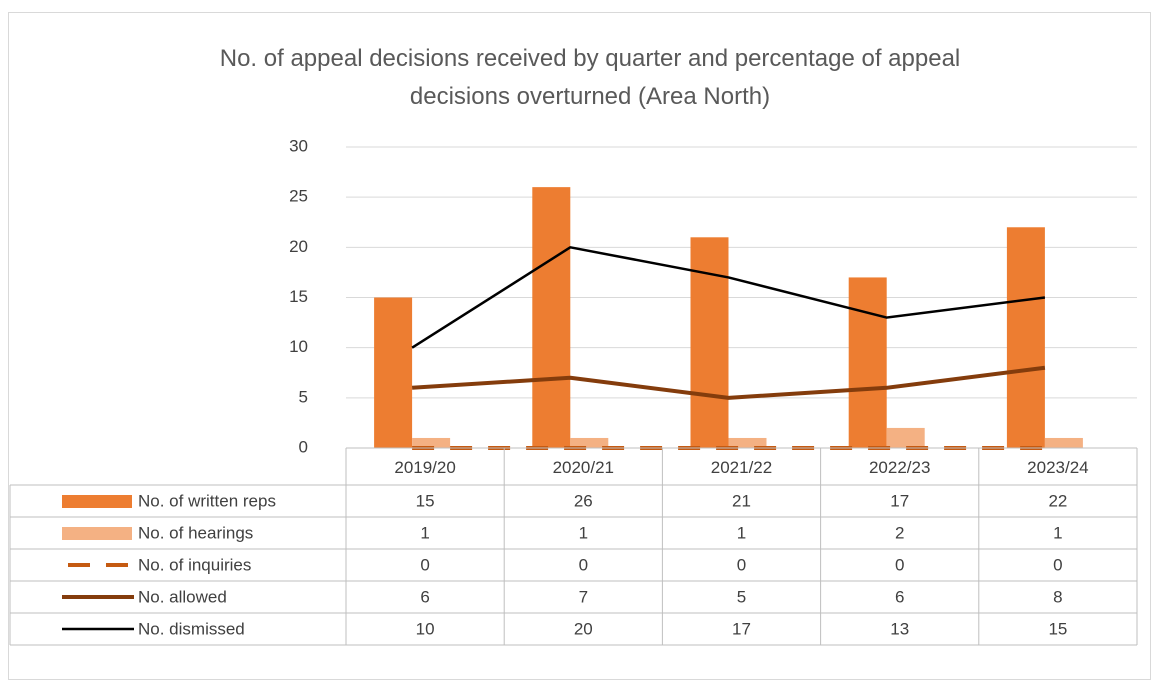  Describe the element at coordinates (182, 596) in the screenshot. I see `legend-label: No. allowed` at that location.